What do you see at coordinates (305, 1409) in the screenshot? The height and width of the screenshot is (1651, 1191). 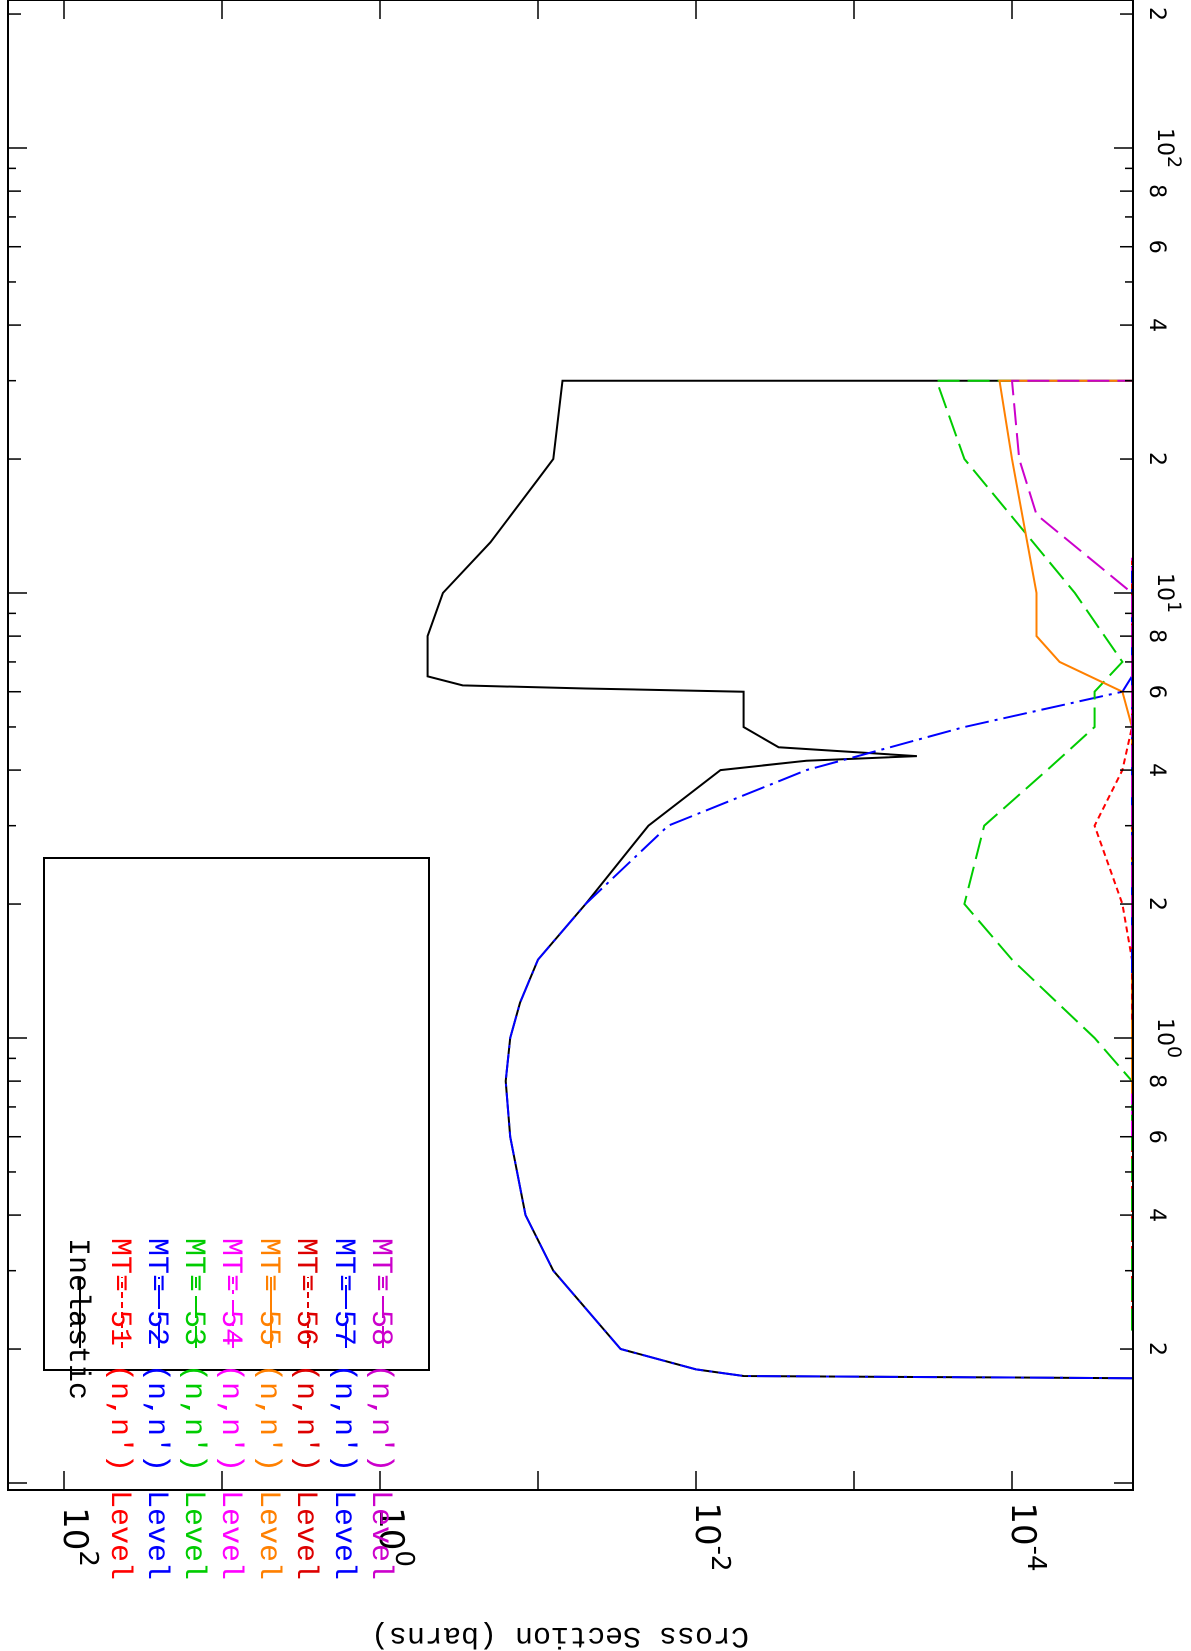 I see `legend-label-7: MT= 56 (n,n') Level` at bounding box center [305, 1409].